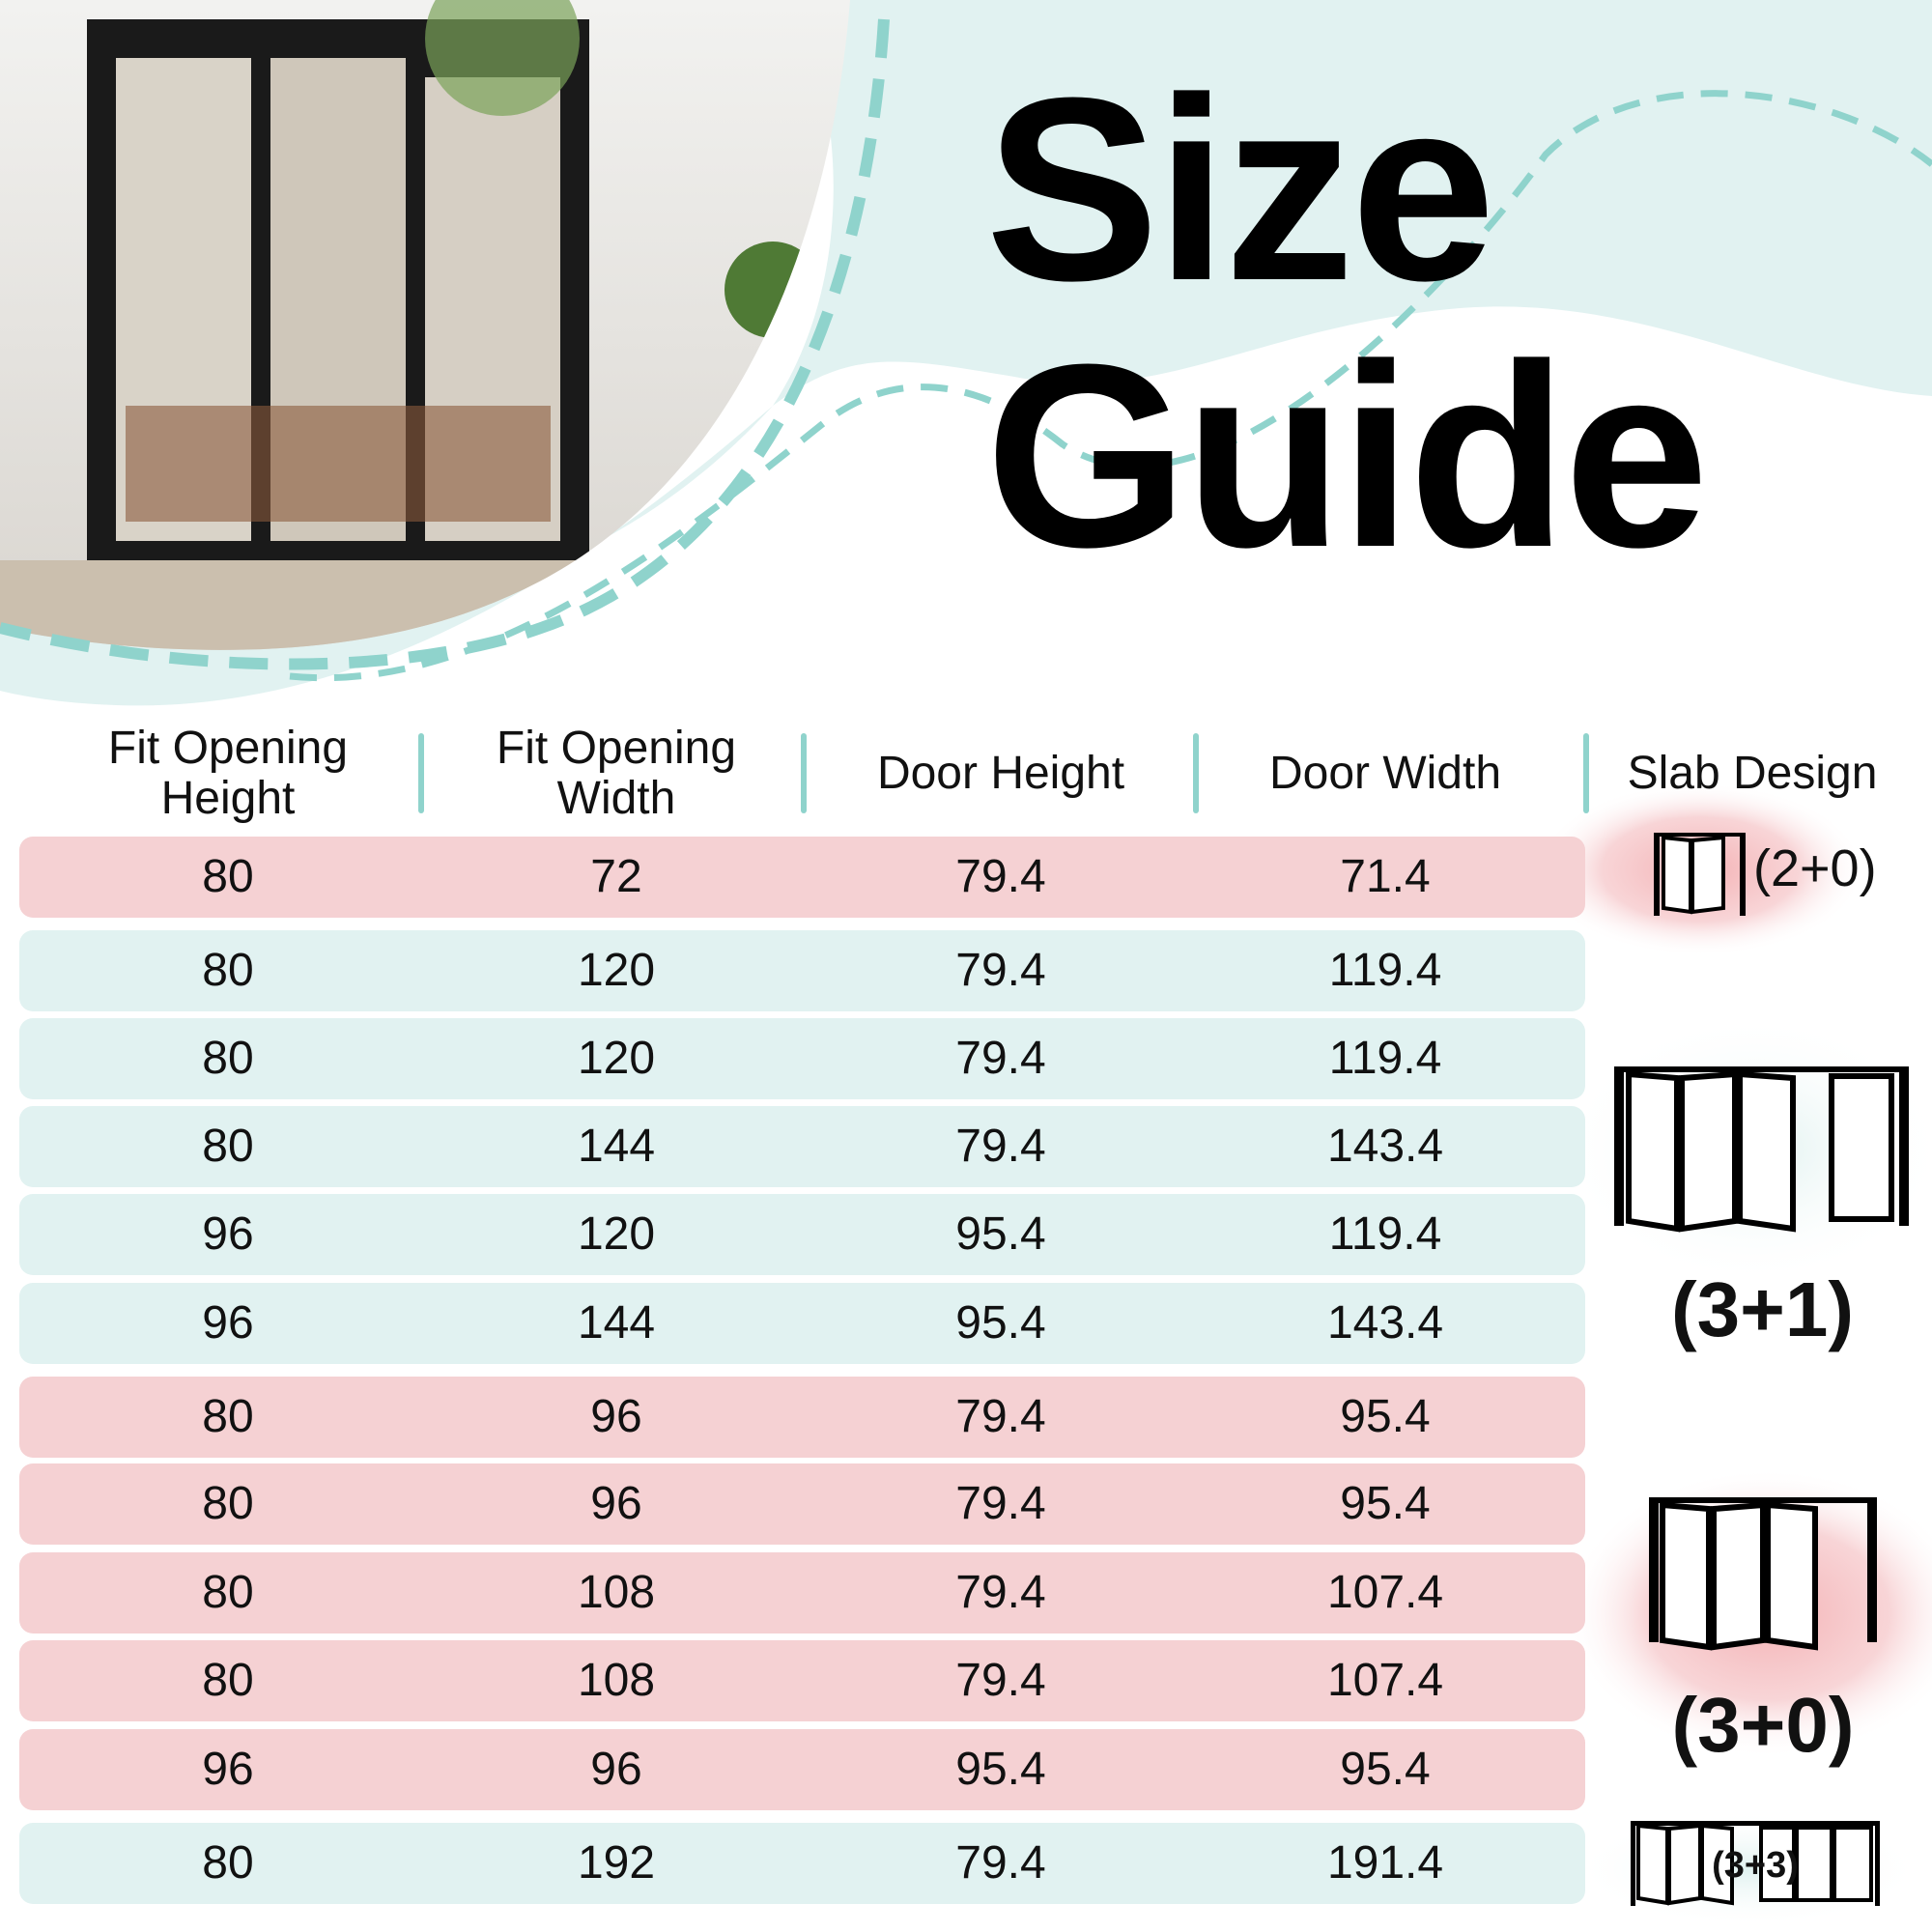  What do you see at coordinates (1761, 1149) in the screenshot?
I see `bifold-3-plus-1-panel-icon` at bounding box center [1761, 1149].